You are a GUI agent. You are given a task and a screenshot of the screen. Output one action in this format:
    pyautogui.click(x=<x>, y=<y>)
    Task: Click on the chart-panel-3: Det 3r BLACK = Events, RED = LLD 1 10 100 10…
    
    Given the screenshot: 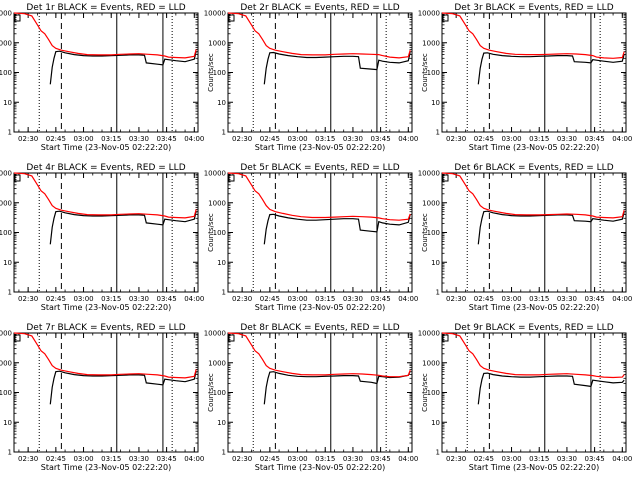 What is the action you would take?
    pyautogui.click(x=525, y=77)
    